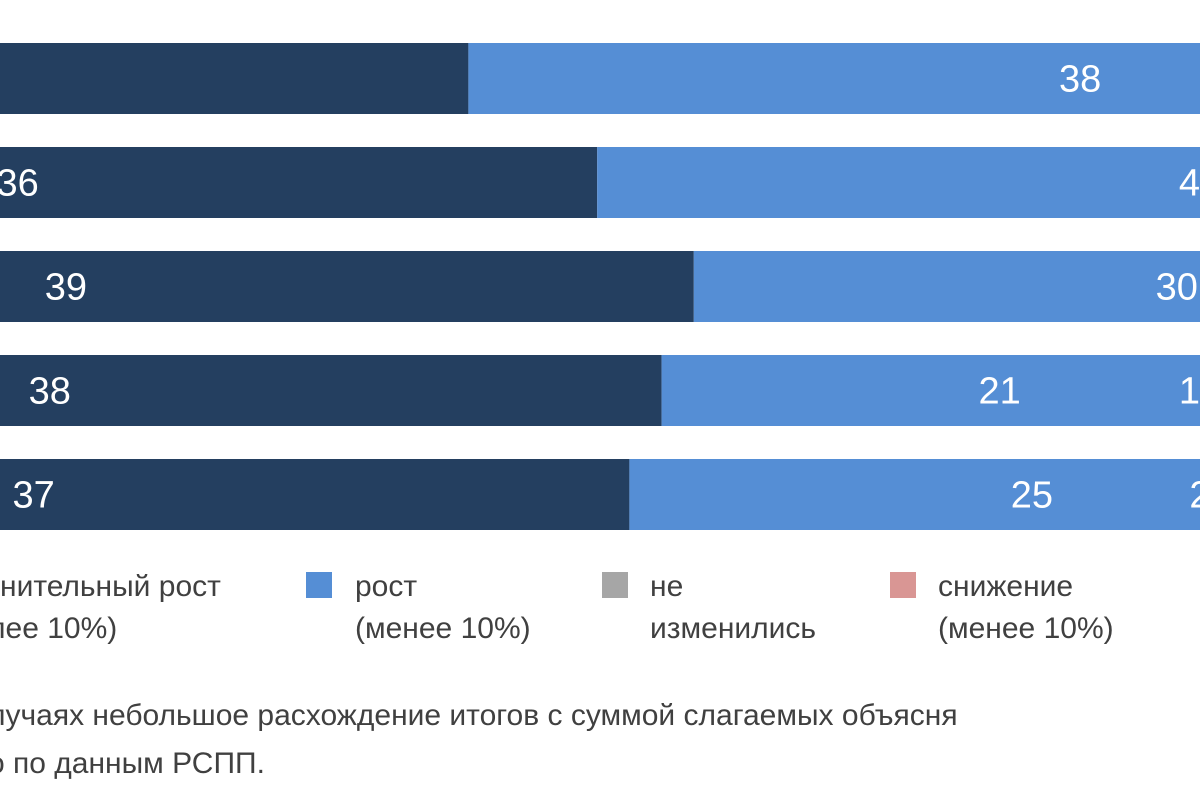  Describe the element at coordinates (59, 628) in the screenshot. I see `legend-label-line-2: лее 10%)` at that location.